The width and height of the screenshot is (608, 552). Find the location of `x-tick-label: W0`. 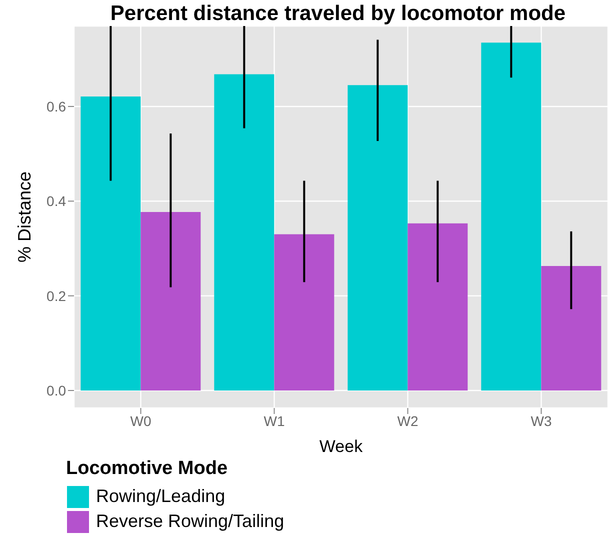

x-tick-label: W0 is located at coordinates (141, 420).